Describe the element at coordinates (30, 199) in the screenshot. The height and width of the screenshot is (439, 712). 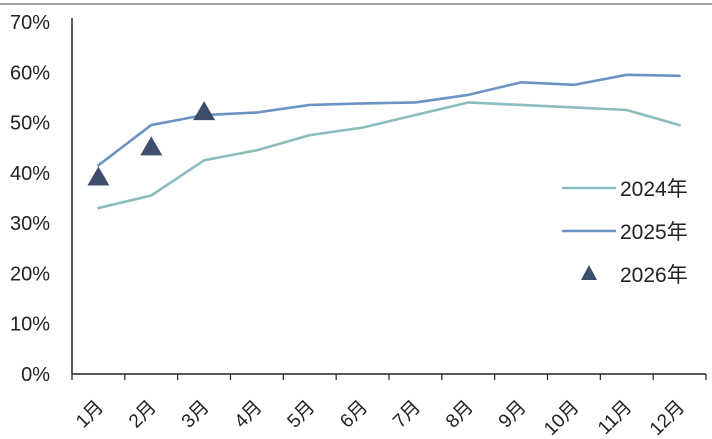
I see `y-axis-ticks: 0% 10% 20% 30% 40% 50% 60% 70%` at that location.